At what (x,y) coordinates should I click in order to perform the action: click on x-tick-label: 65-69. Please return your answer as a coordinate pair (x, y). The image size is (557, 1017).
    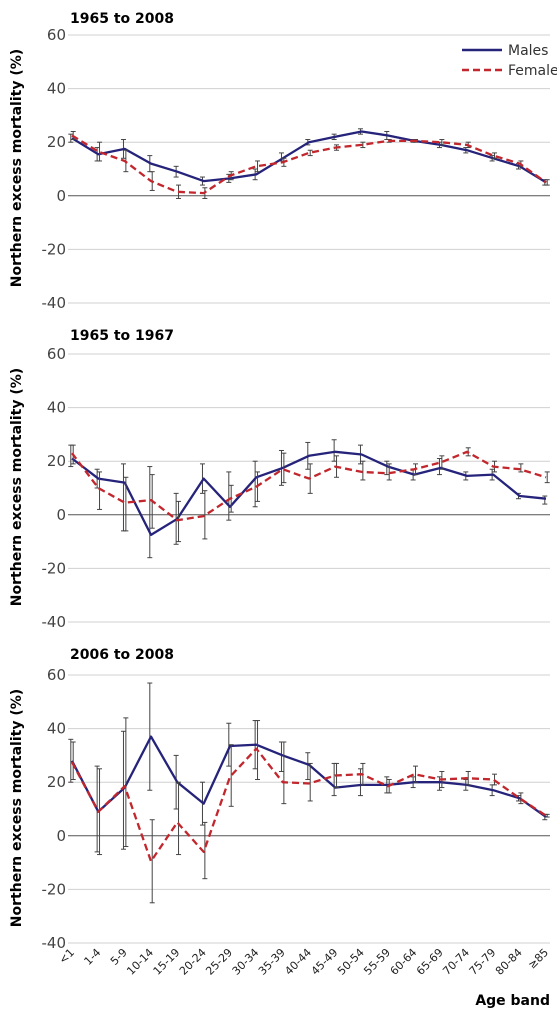
    Looking at the image, I should click on (430, 962).